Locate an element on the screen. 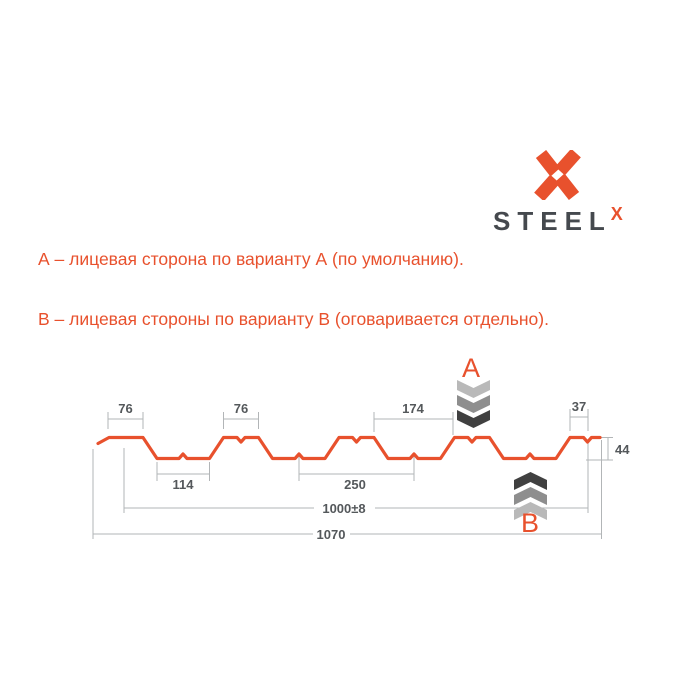  dim-working-width-1000: 1000±8 is located at coordinates (356, 508).